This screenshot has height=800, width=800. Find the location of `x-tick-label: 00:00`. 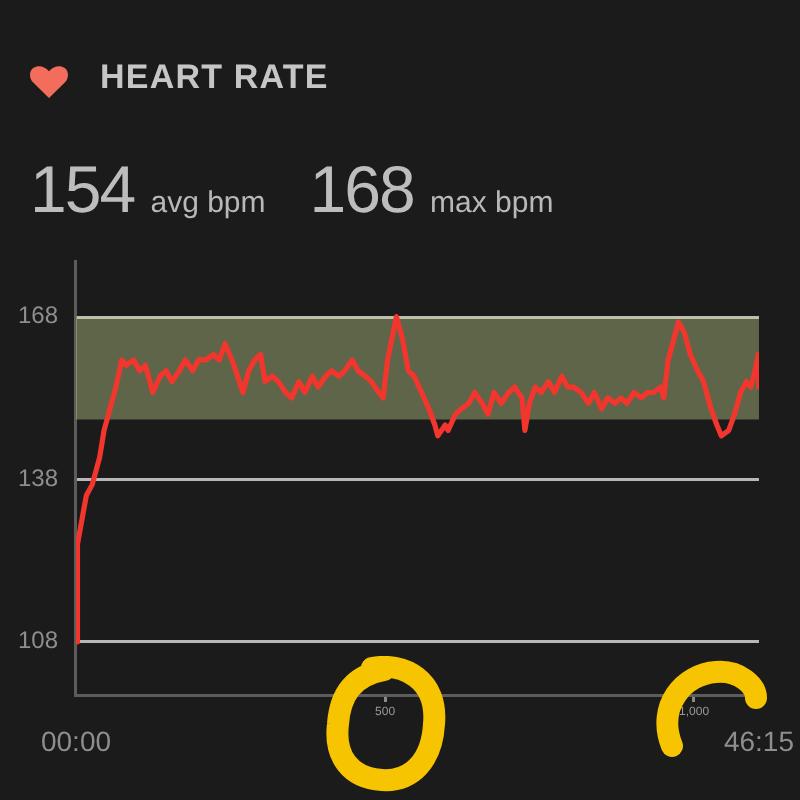

x-tick-label: 00:00 is located at coordinates (76, 740).